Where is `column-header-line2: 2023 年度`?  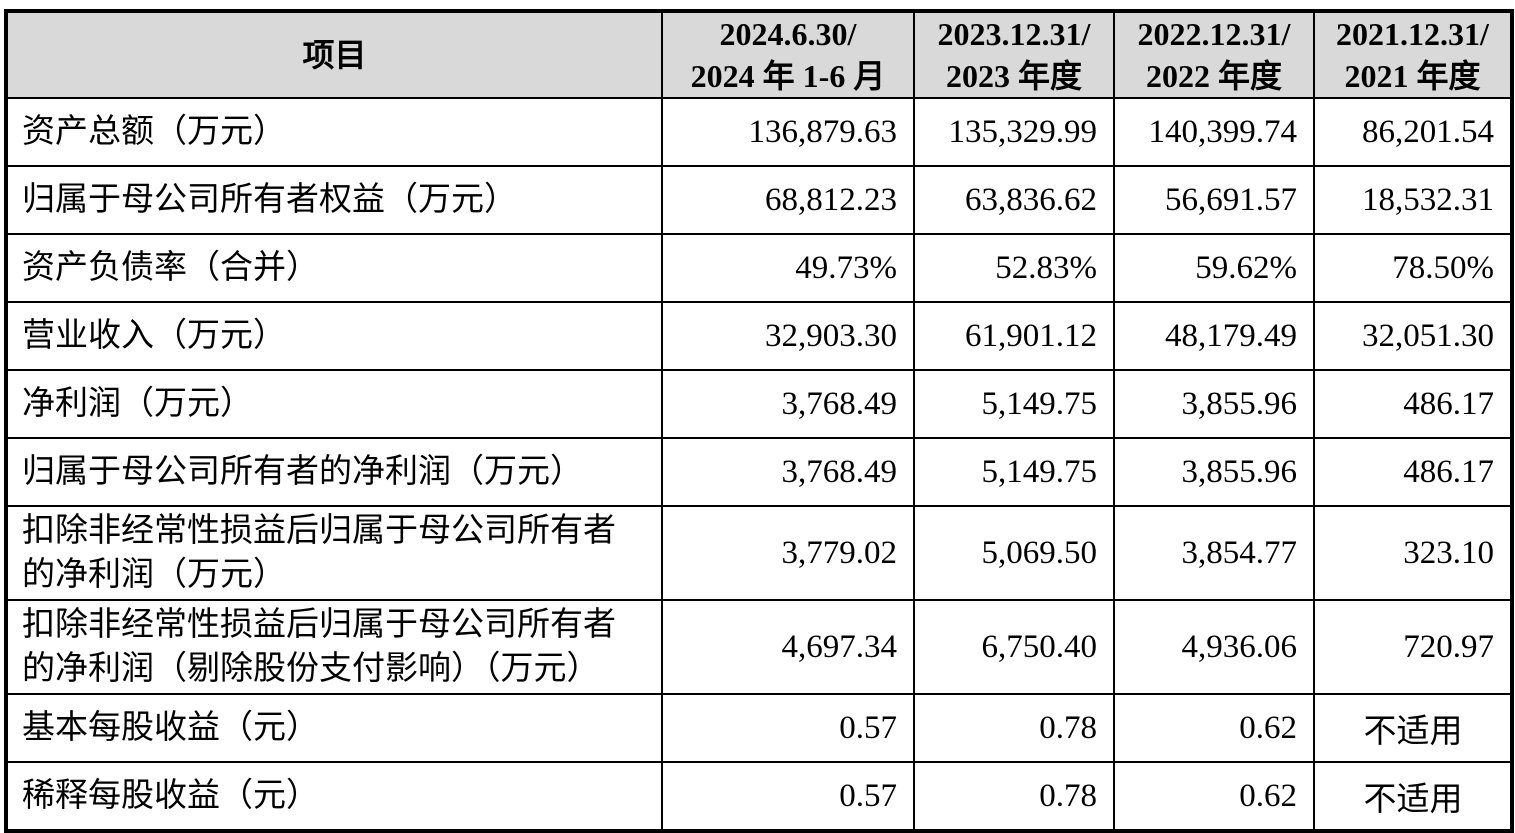
column-header-line2: 2023 年度 is located at coordinates (1013, 76).